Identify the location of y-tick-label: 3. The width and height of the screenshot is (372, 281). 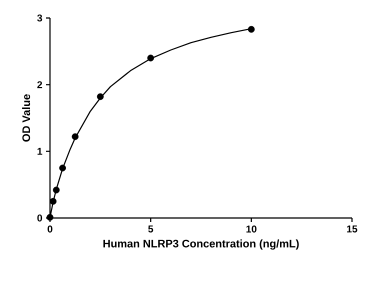
(39, 18).